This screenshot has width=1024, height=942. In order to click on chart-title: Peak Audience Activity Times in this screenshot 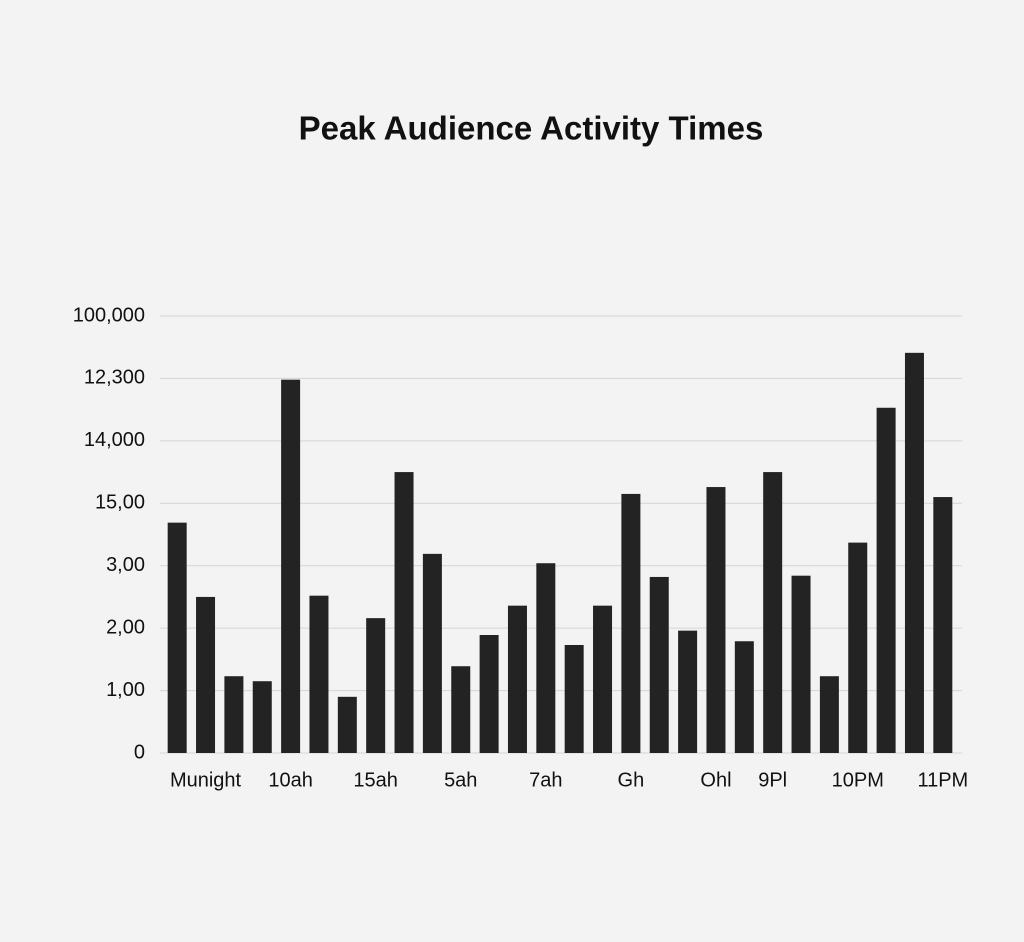, I will do `click(531, 128)`.